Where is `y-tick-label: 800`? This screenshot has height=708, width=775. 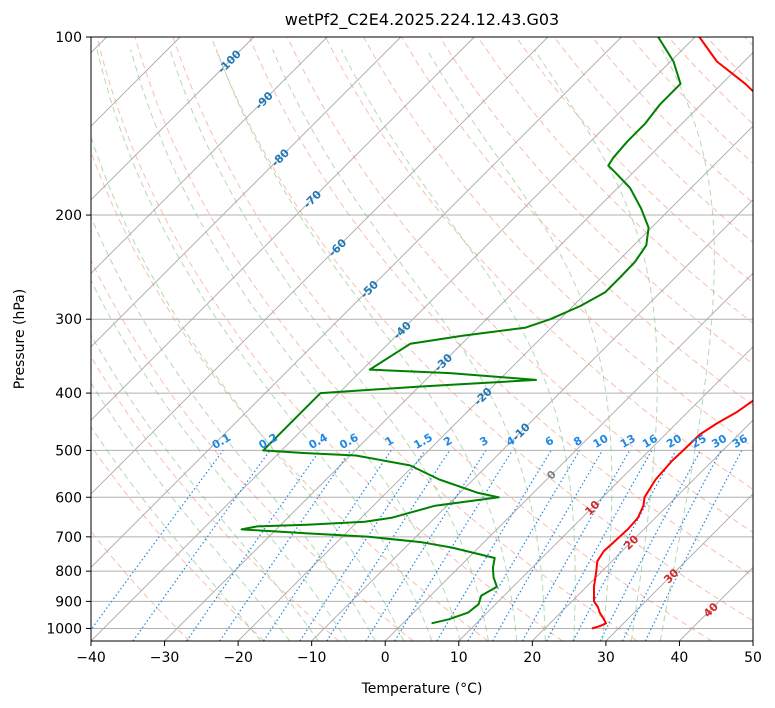 y-tick-label: 800 is located at coordinates (68, 572).